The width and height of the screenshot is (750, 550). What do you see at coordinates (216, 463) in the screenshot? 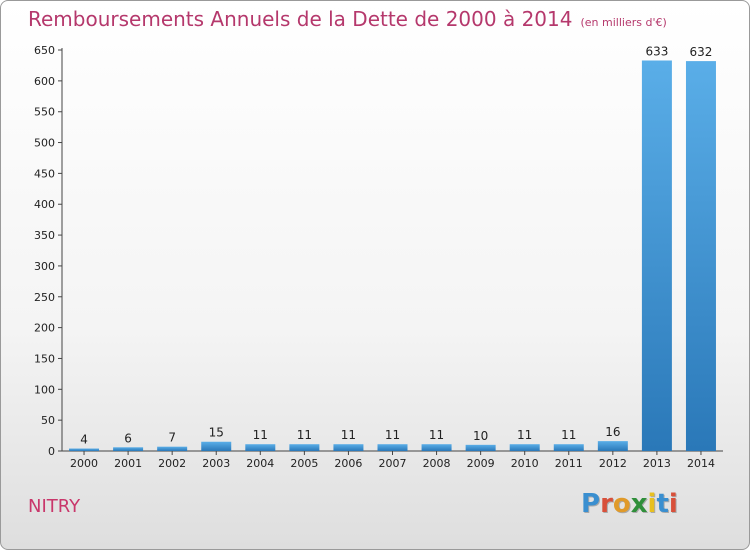
I see `x-tick-label: 2003` at bounding box center [216, 463].